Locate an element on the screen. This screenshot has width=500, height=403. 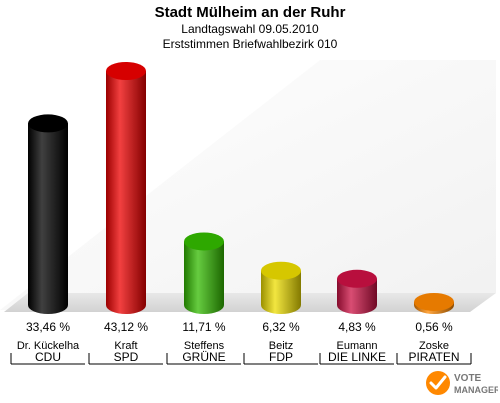
candidate-label: Dr. Kückelha is located at coordinates (48, 346).